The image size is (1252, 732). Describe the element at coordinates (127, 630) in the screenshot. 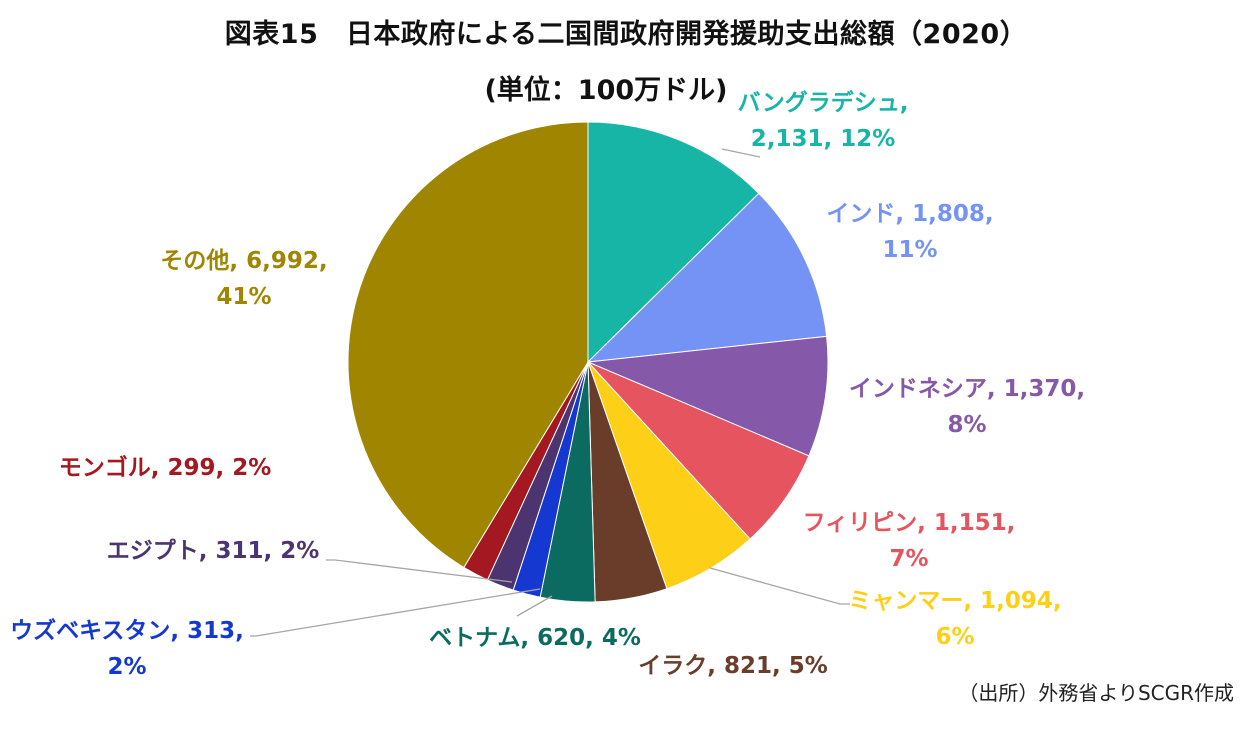

I see `data-label-line: ウズベキスタン, 313,` at that location.